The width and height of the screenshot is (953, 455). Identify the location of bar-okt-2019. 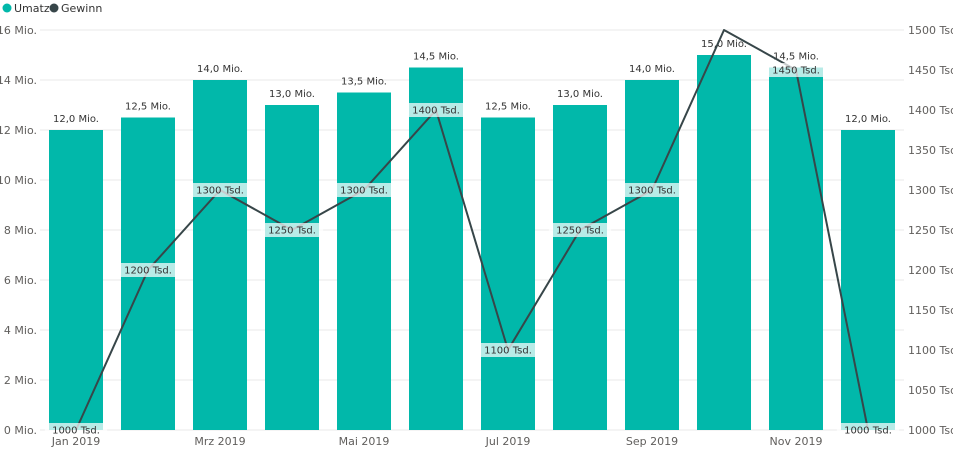
(724, 242).